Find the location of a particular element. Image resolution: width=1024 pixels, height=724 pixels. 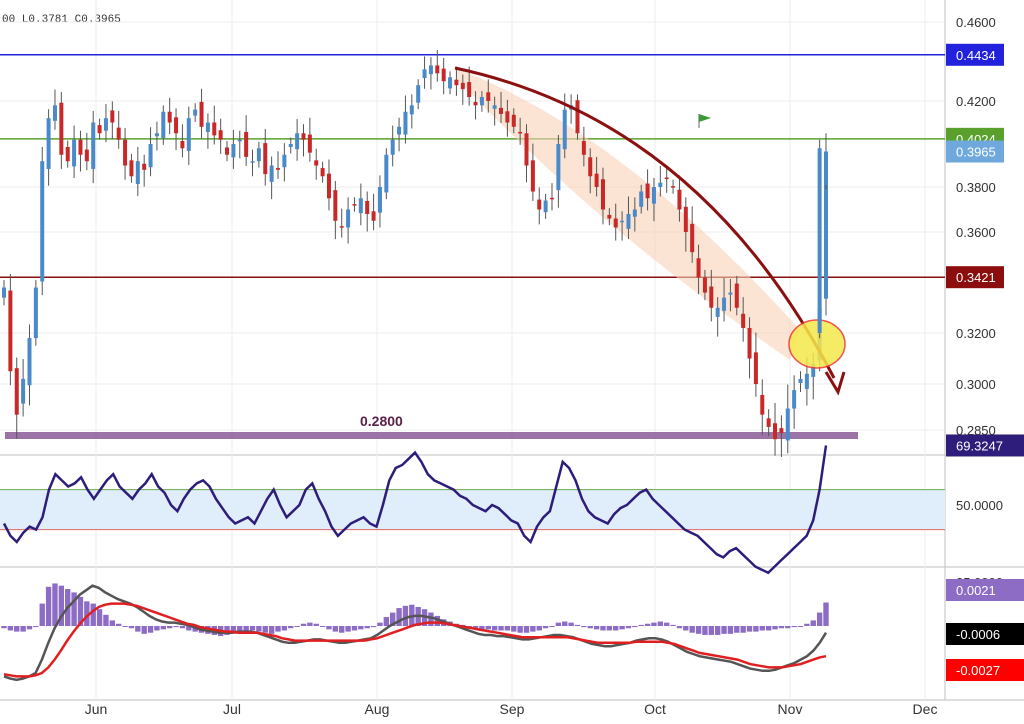

macd-line is located at coordinates (415, 633).